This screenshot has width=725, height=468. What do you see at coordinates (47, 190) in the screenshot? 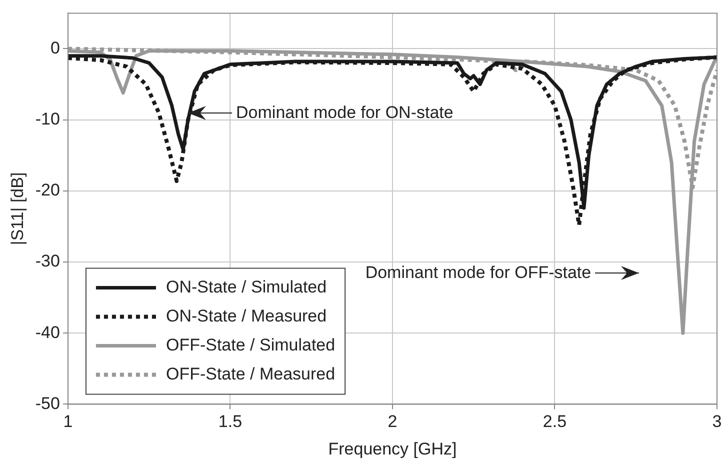
I see `y-tick-label: -20` at bounding box center [47, 190].